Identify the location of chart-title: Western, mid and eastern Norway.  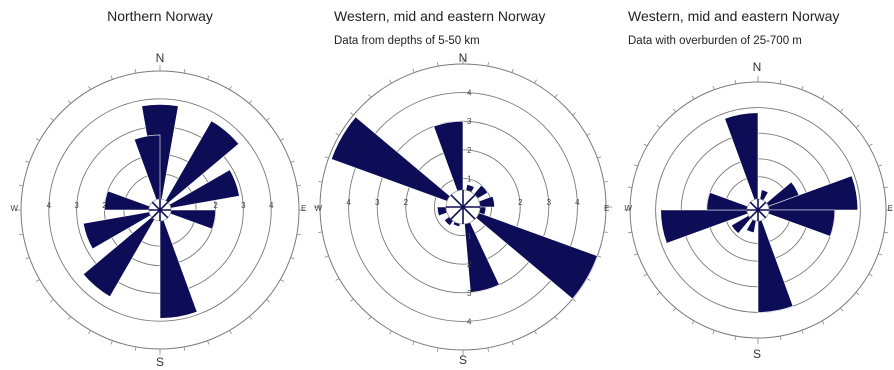
(439, 16).